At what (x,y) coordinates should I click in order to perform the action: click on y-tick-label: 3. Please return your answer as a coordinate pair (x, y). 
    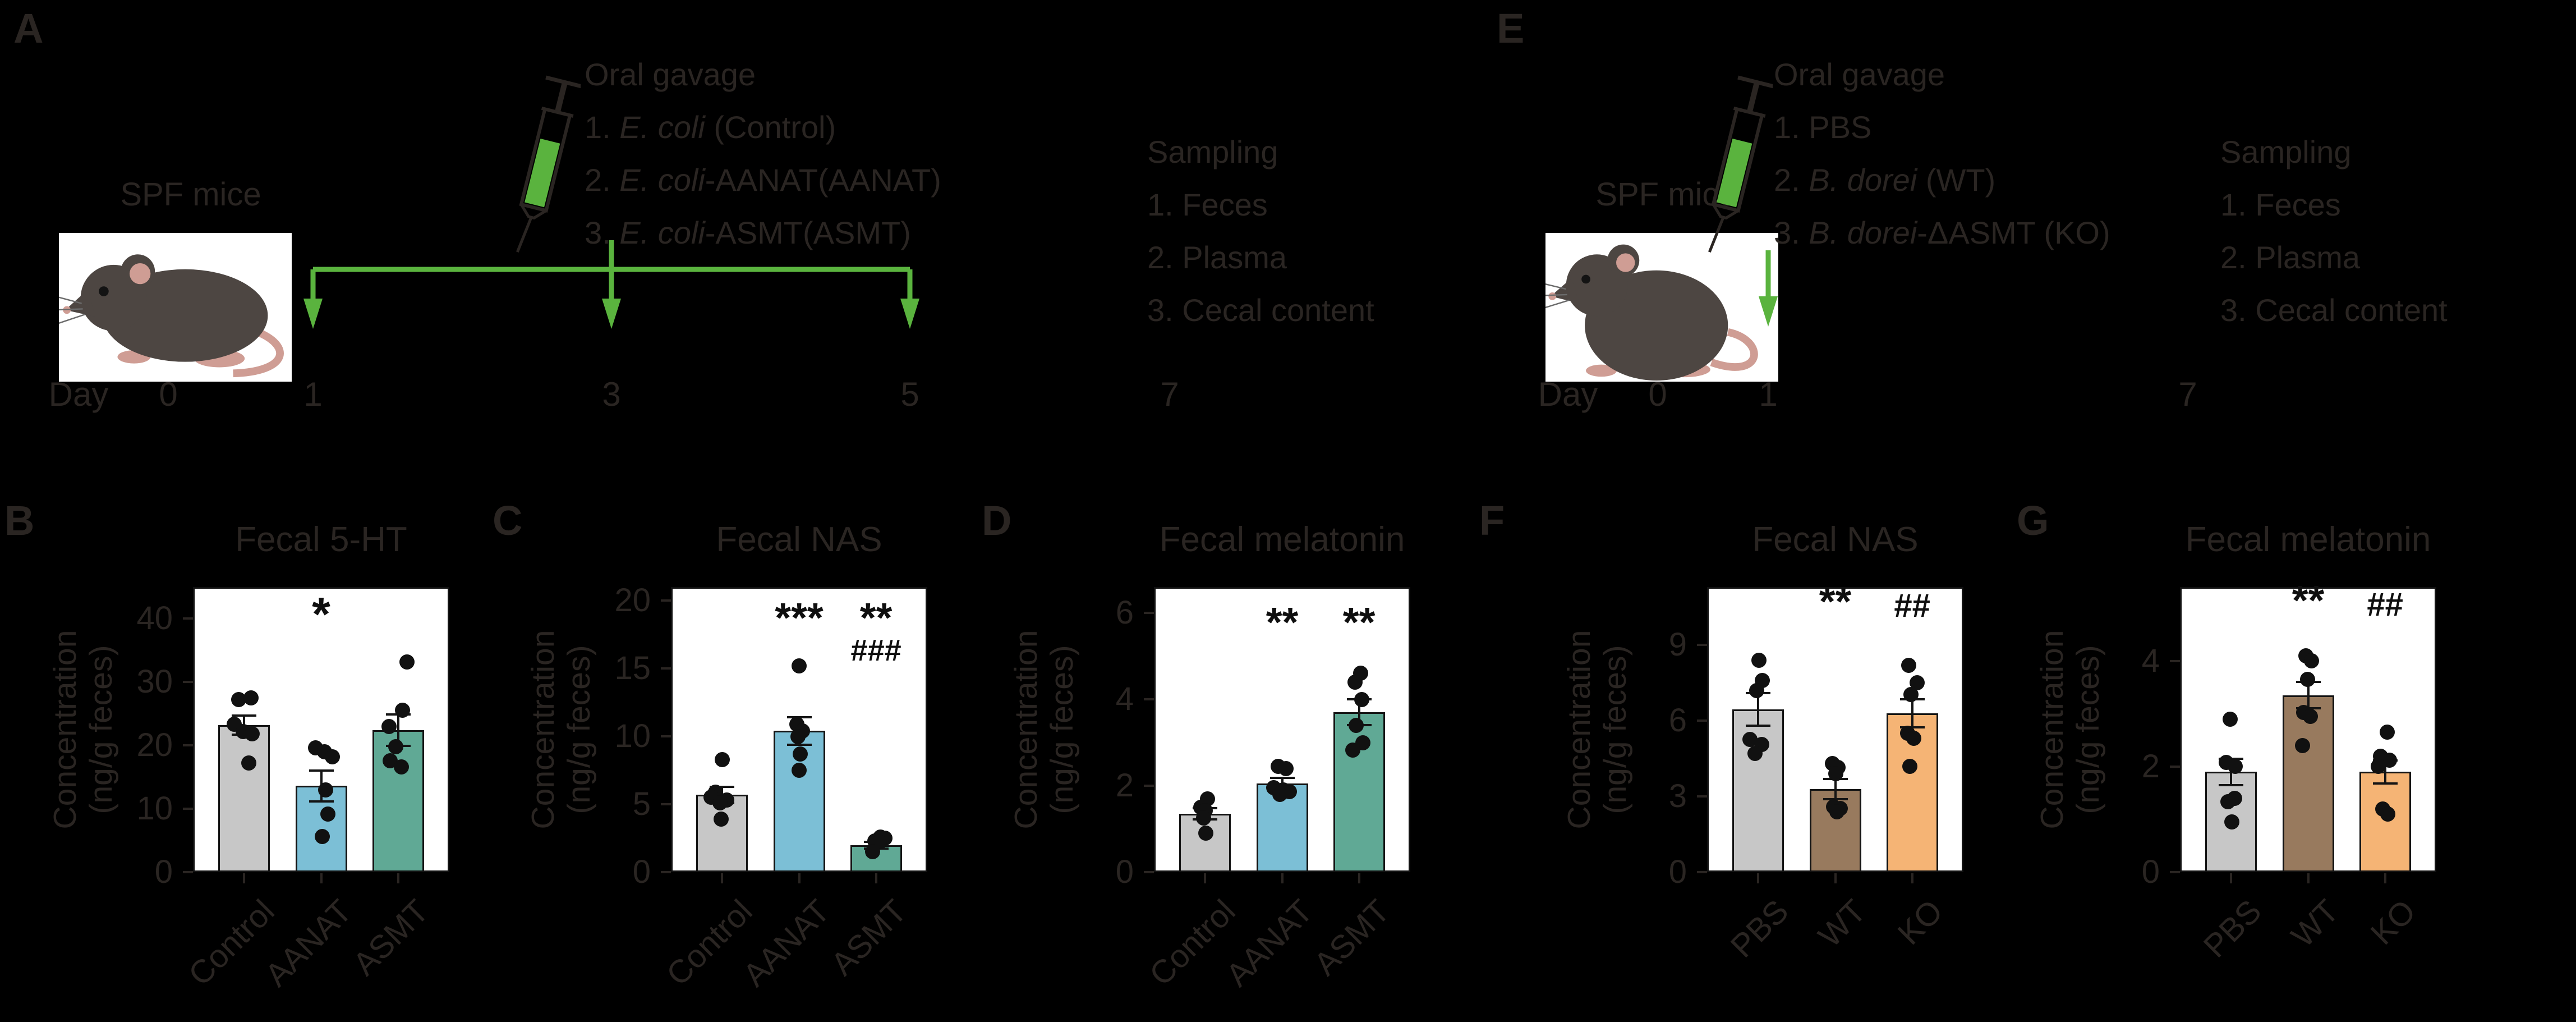
    Looking at the image, I should click on (1677, 796).